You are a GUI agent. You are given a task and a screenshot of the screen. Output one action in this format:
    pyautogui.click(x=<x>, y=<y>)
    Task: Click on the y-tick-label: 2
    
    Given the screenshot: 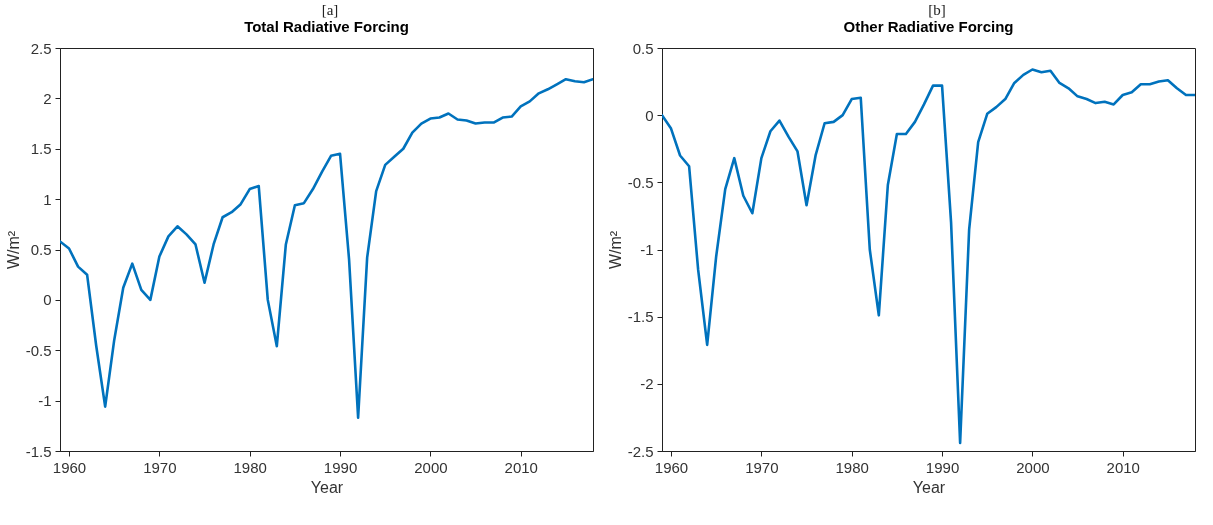 What is the action you would take?
    pyautogui.click(x=47, y=98)
    